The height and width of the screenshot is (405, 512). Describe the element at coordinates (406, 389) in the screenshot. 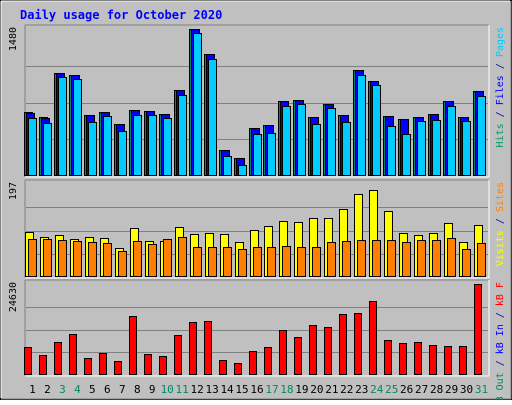

I see `x-tick-label-26: 26` at that location.